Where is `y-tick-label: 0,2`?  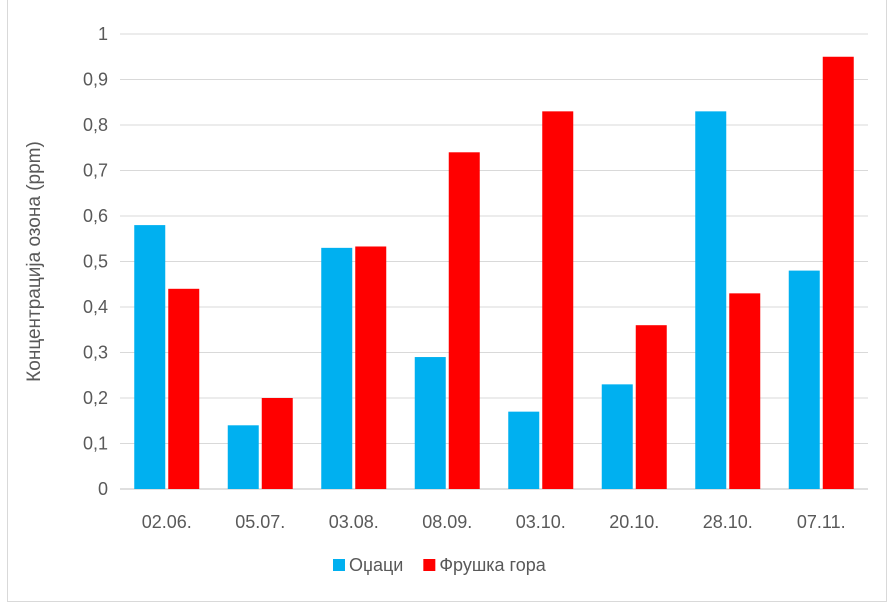 y-tick-label: 0,2 is located at coordinates (95, 398).